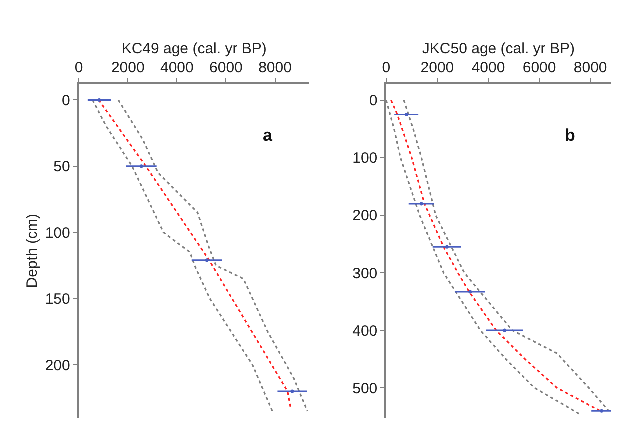 Image resolution: width=621 pixels, height=426 pixels. What do you see at coordinates (498, 49) in the screenshot?
I see `x-axis-title: JKC50 age (cal. yr BP)` at bounding box center [498, 49].